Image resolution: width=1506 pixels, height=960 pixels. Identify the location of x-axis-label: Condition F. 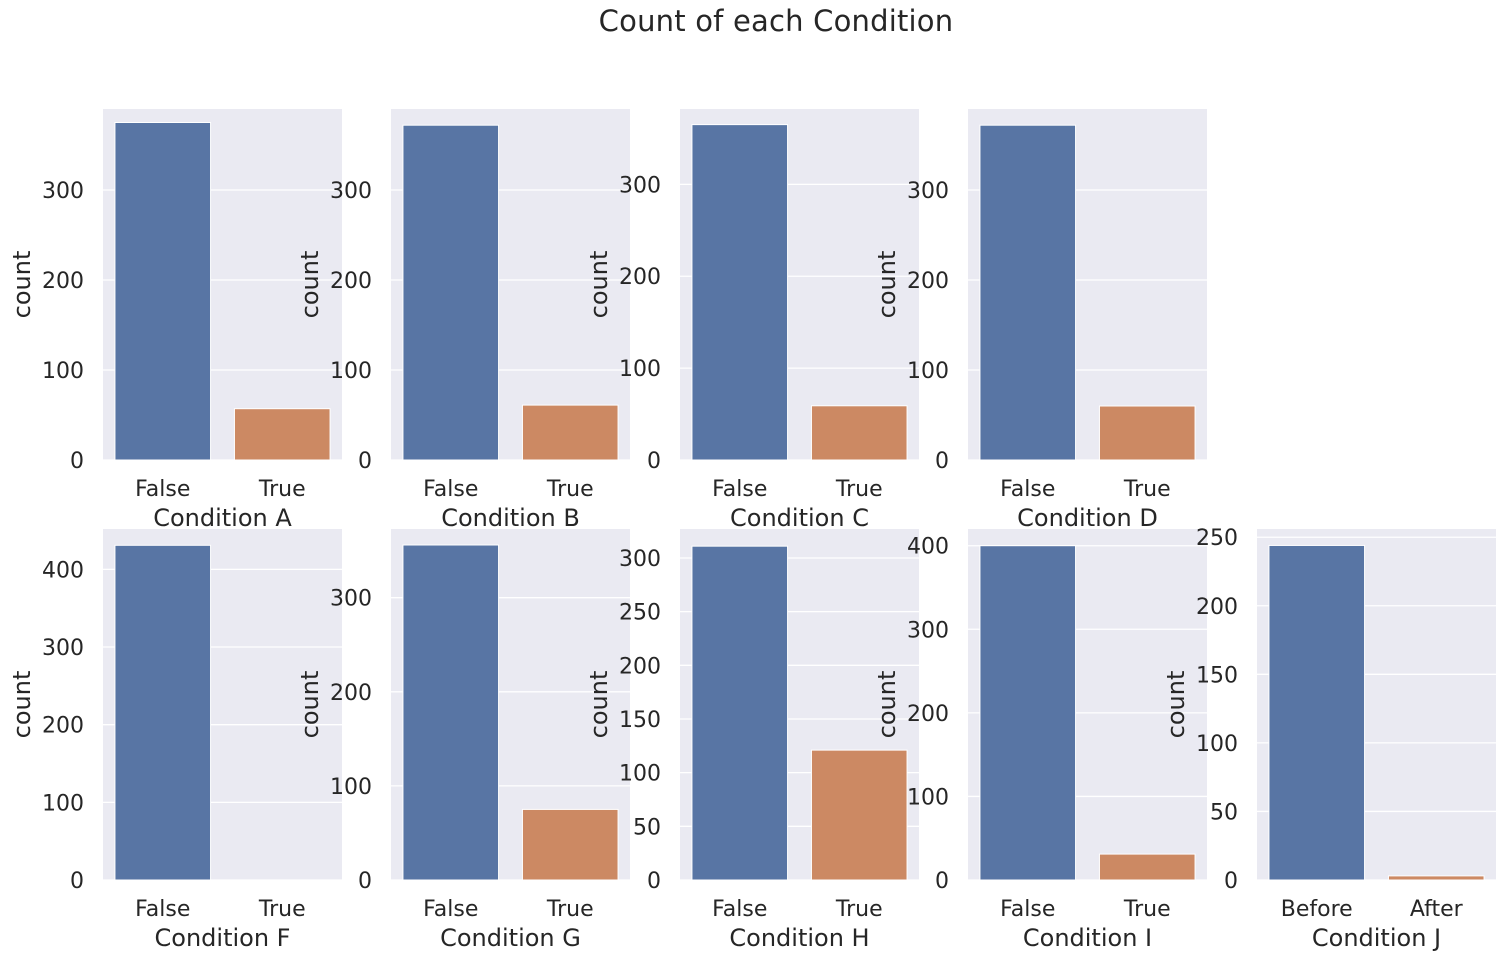
(223, 938).